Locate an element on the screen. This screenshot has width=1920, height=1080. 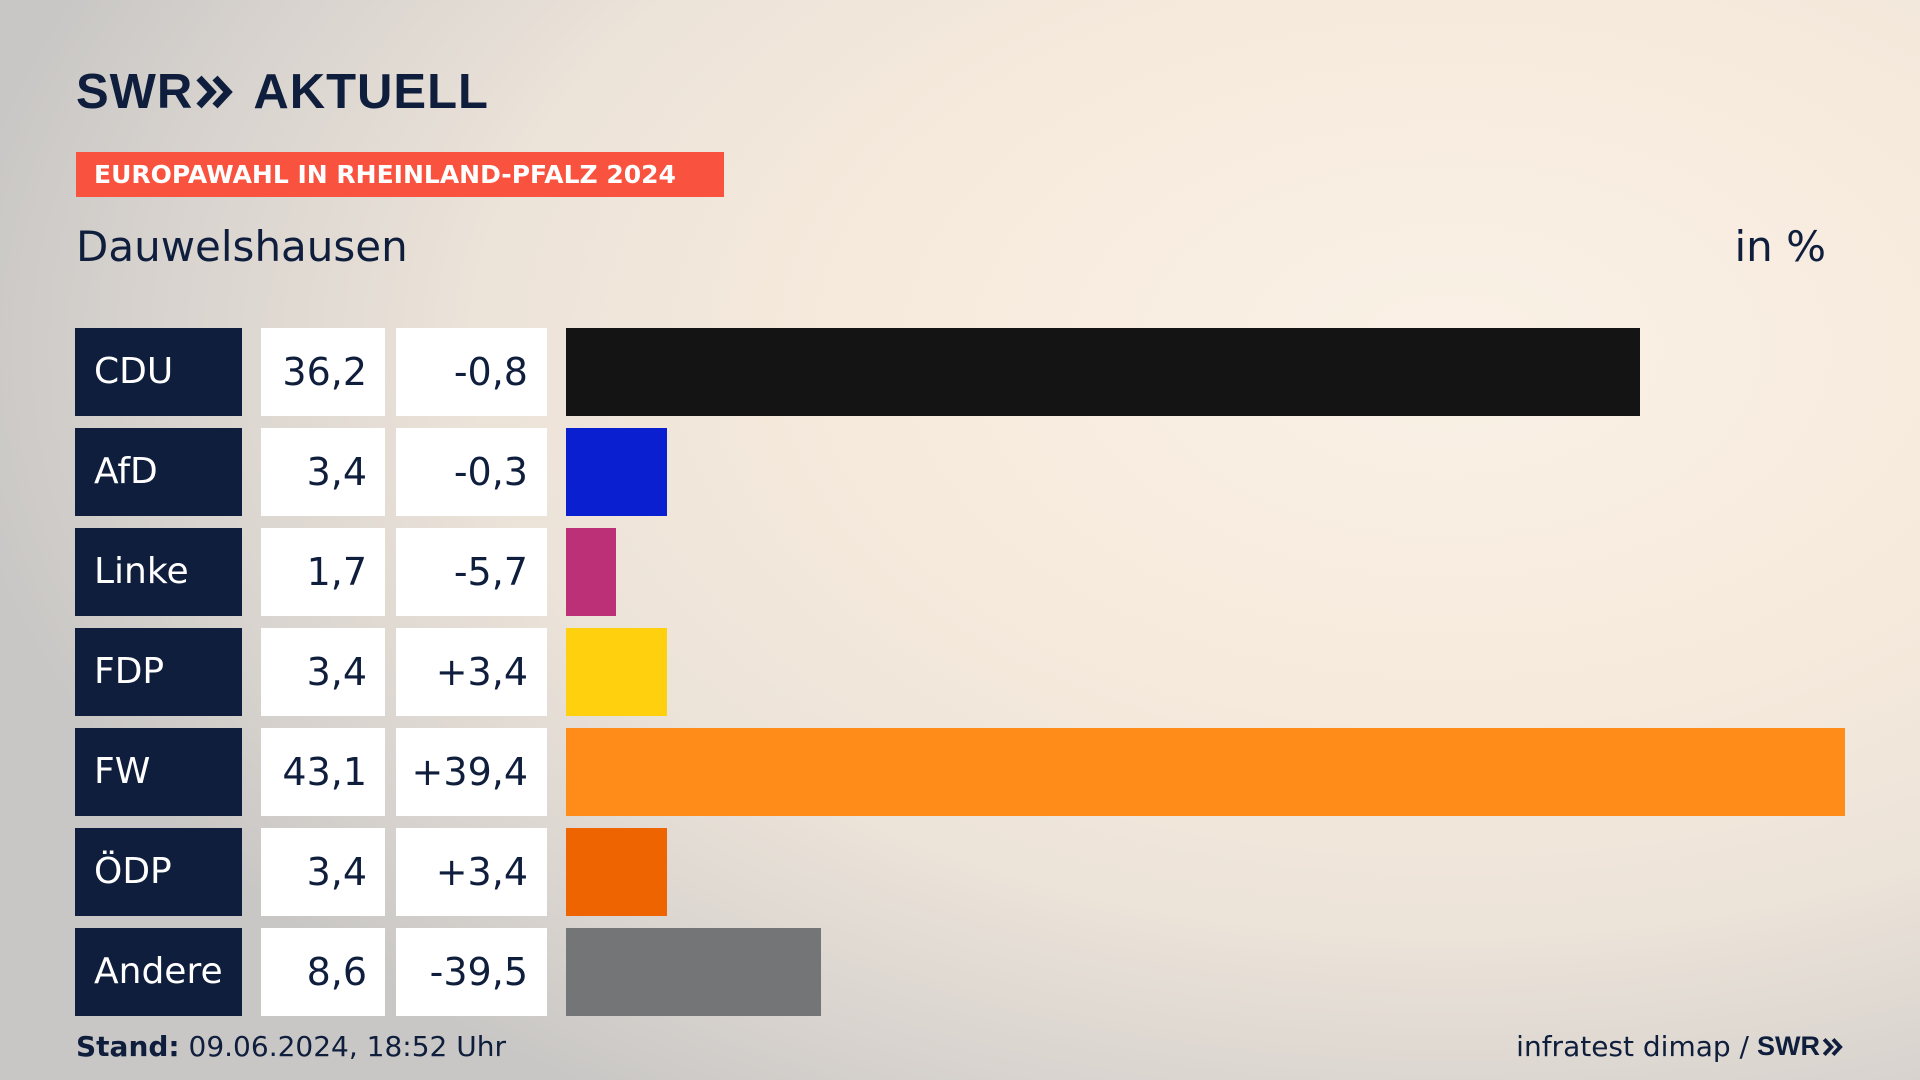
timestamp: Stand: 09.06.2024, 18:52 Uhr is located at coordinates (291, 1046).